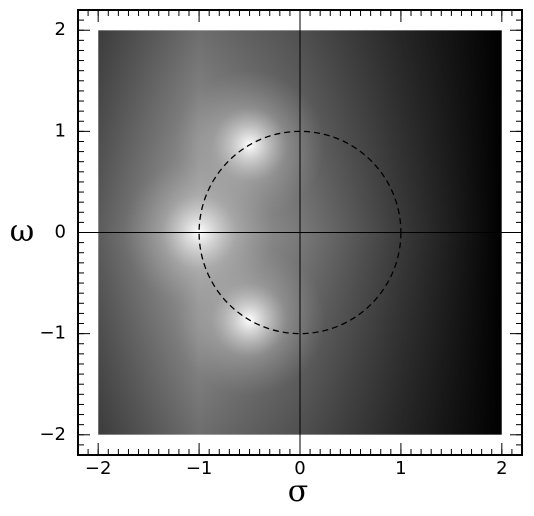 The width and height of the screenshot is (534, 516). What do you see at coordinates (298, 491) in the screenshot?
I see `x-axis-label: σ` at bounding box center [298, 491].